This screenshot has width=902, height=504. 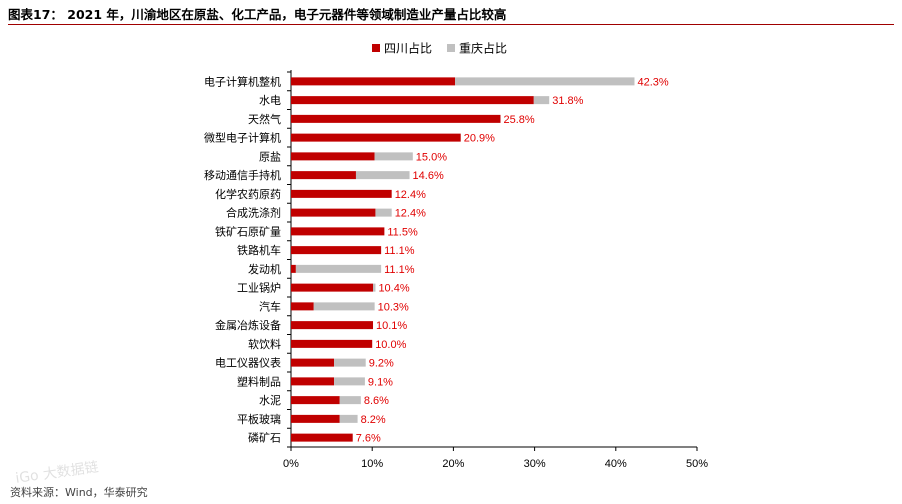 I want to click on category-label: 电工仪器仪表, so click(x=248, y=363).